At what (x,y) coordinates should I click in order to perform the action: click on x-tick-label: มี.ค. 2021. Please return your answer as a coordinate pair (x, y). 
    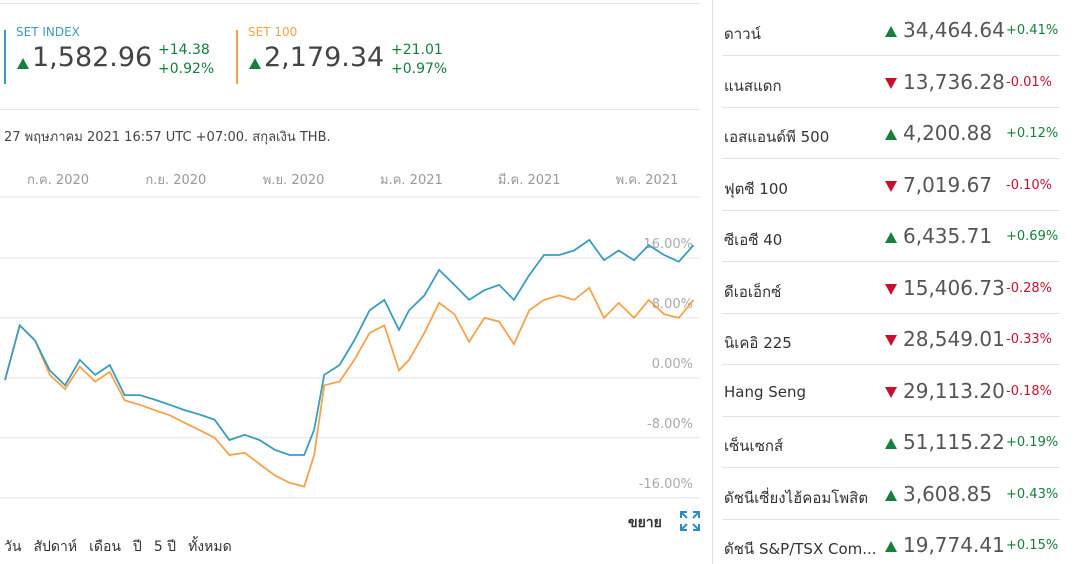
    Looking at the image, I should click on (529, 180).